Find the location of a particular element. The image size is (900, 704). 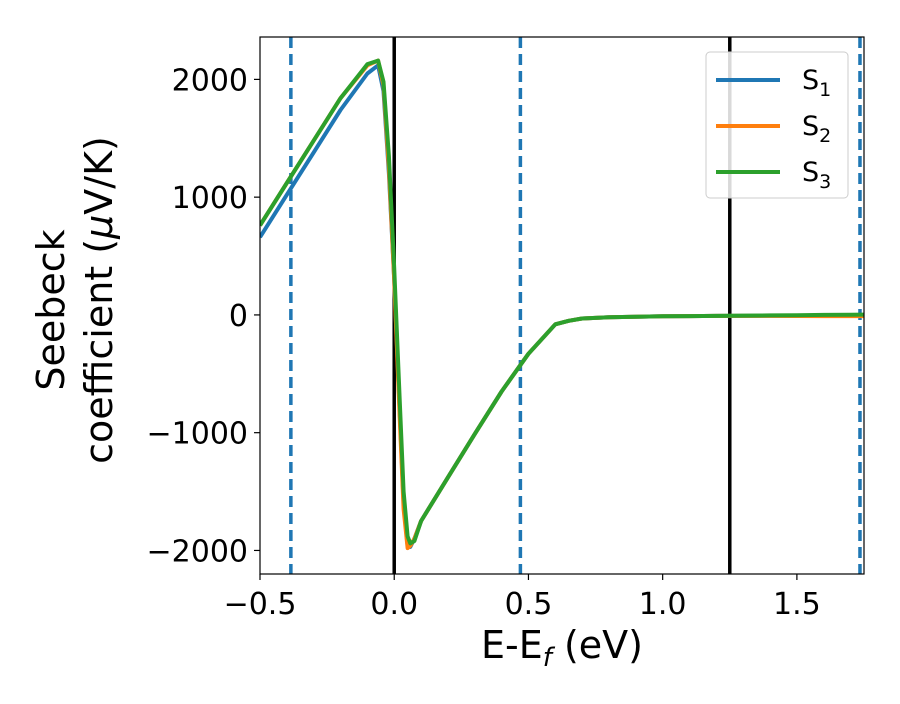

y-tick-label-0: 2000 is located at coordinates (210, 80).